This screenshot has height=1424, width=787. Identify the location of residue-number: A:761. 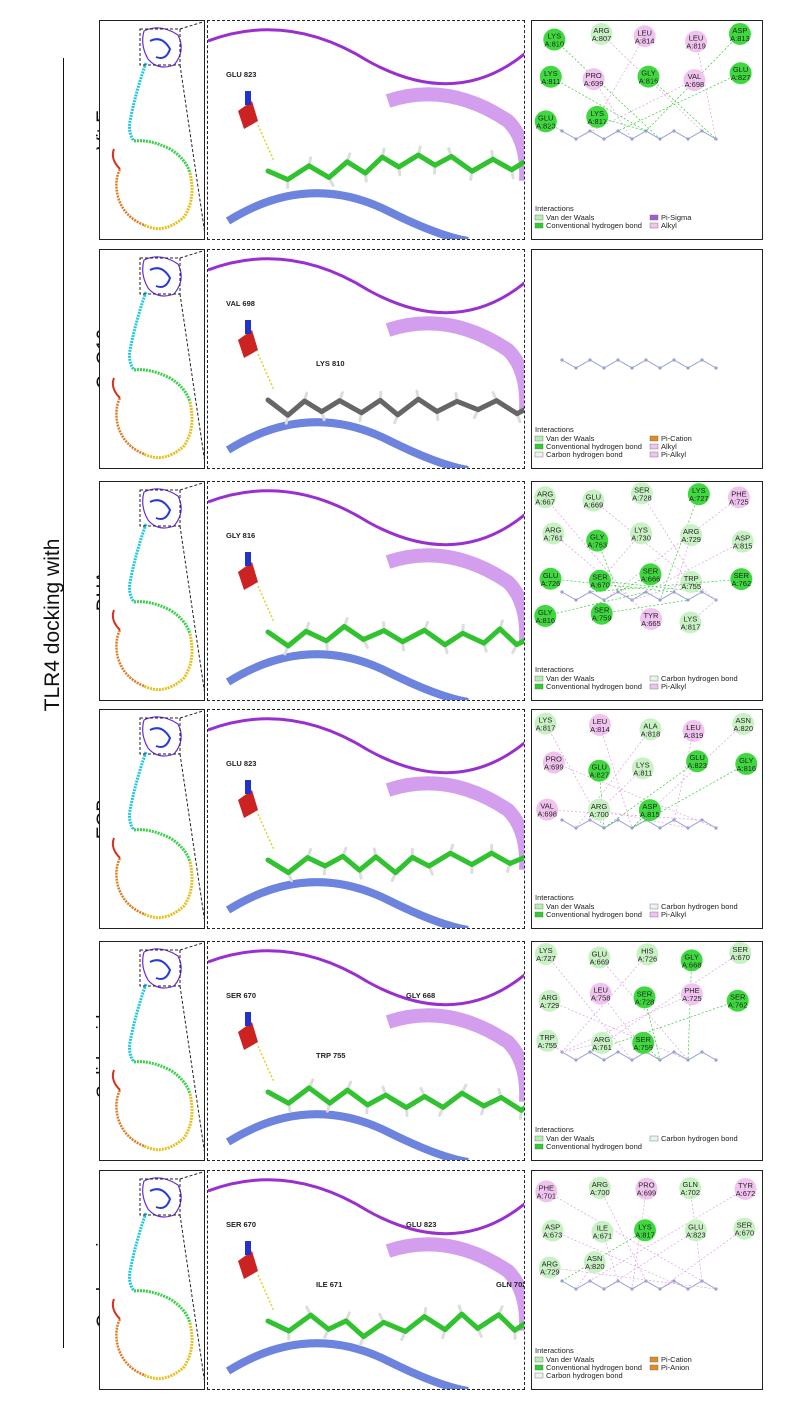
(602, 1047).